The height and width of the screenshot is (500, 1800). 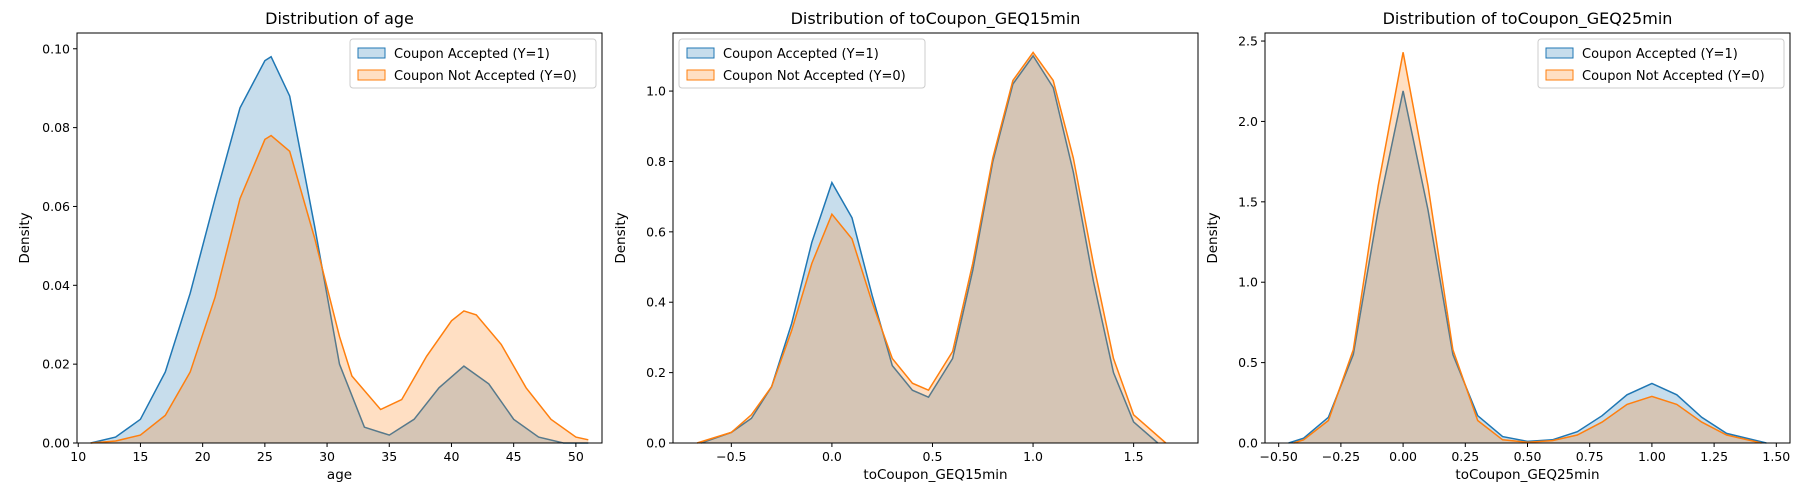 I want to click on x-axis-label: toCoupon_GEQ25min, so click(x=1527, y=475).